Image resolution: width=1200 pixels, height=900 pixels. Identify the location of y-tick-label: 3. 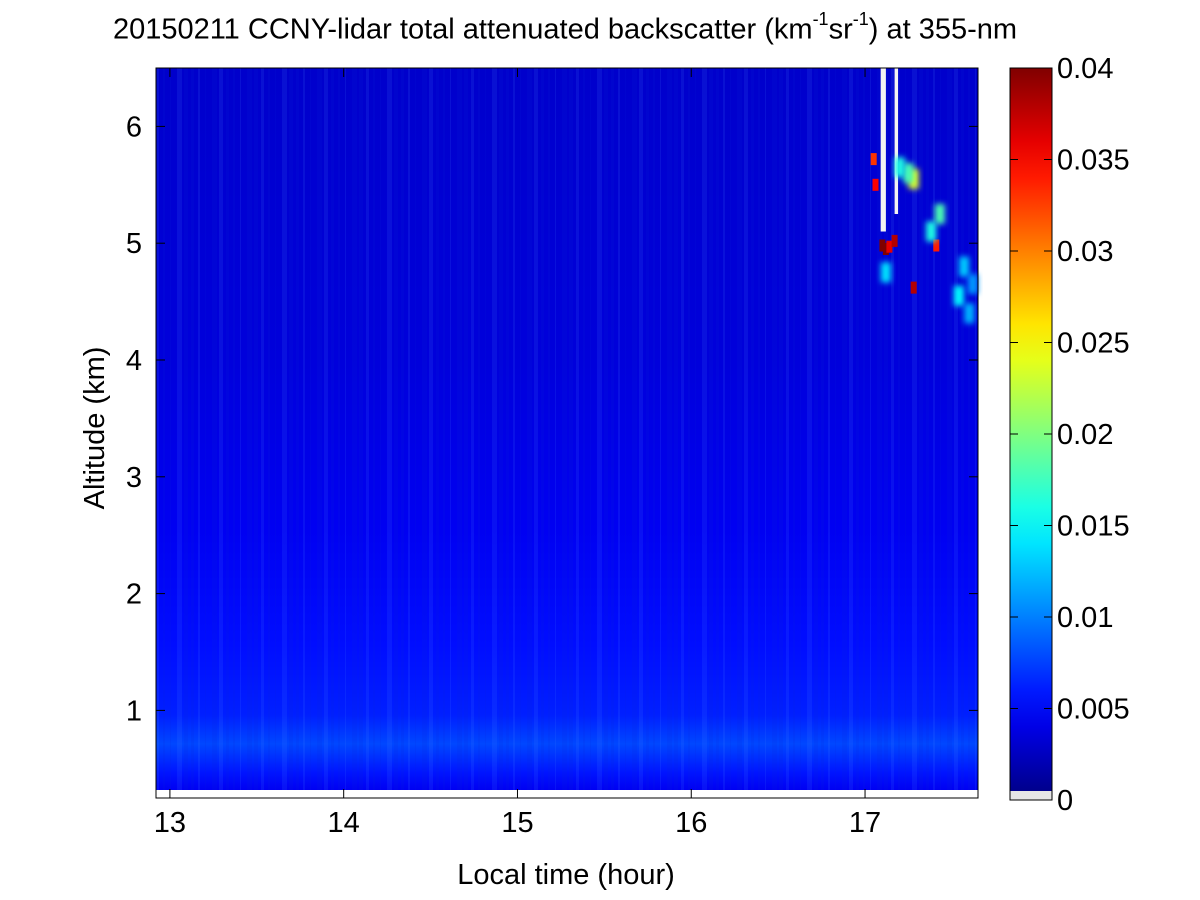
(134, 478).